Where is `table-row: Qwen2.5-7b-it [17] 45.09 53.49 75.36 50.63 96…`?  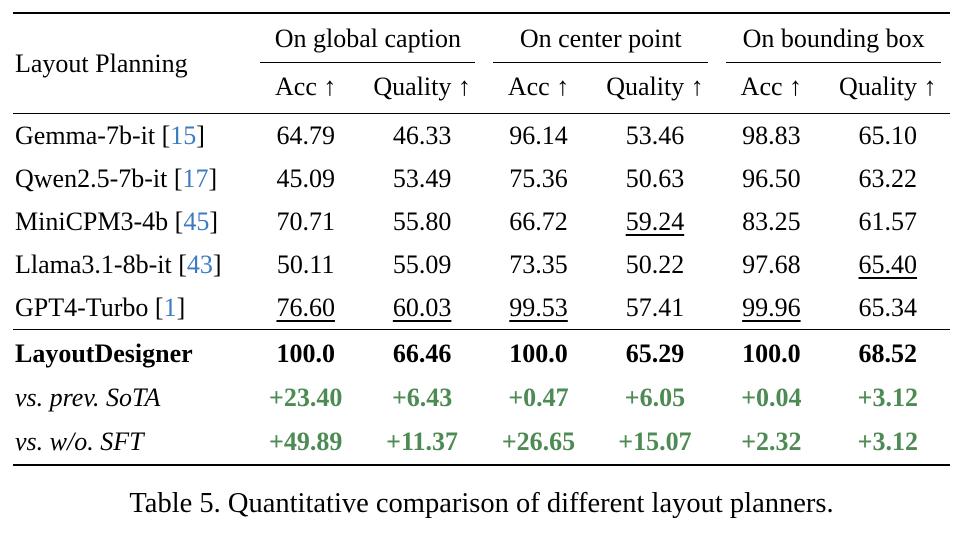
table-row: Qwen2.5-7b-it [17] 45.09 53.49 75.36 50.63 96… is located at coordinates (481, 178).